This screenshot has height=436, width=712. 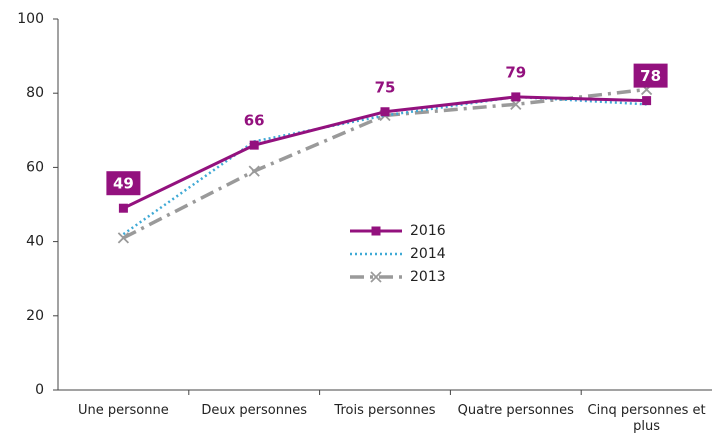 What do you see at coordinates (35, 93) in the screenshot?
I see `y-tick-label: 80` at bounding box center [35, 93].